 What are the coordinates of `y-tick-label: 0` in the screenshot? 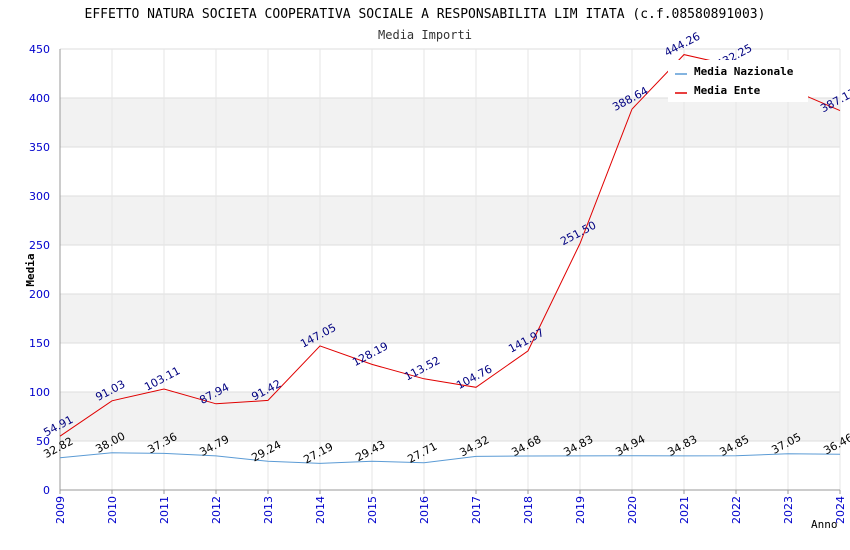 It's located at (46, 490).